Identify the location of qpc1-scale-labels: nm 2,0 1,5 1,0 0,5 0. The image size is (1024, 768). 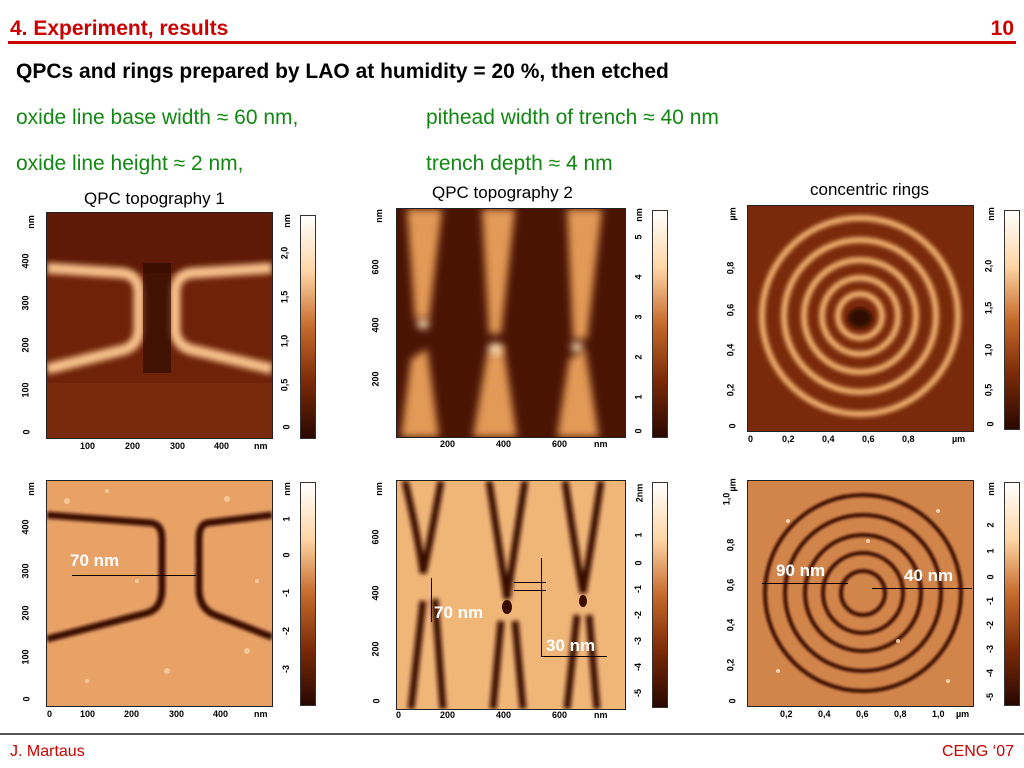
(288, 324).